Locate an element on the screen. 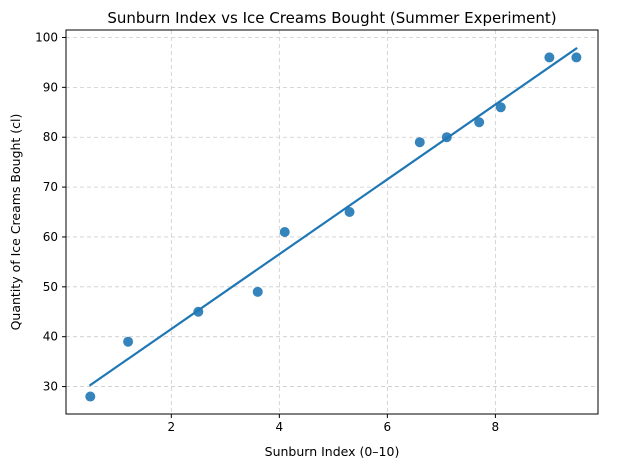 Image resolution: width=618 pixels, height=470 pixels. x-tick-label: 4 is located at coordinates (280, 427).